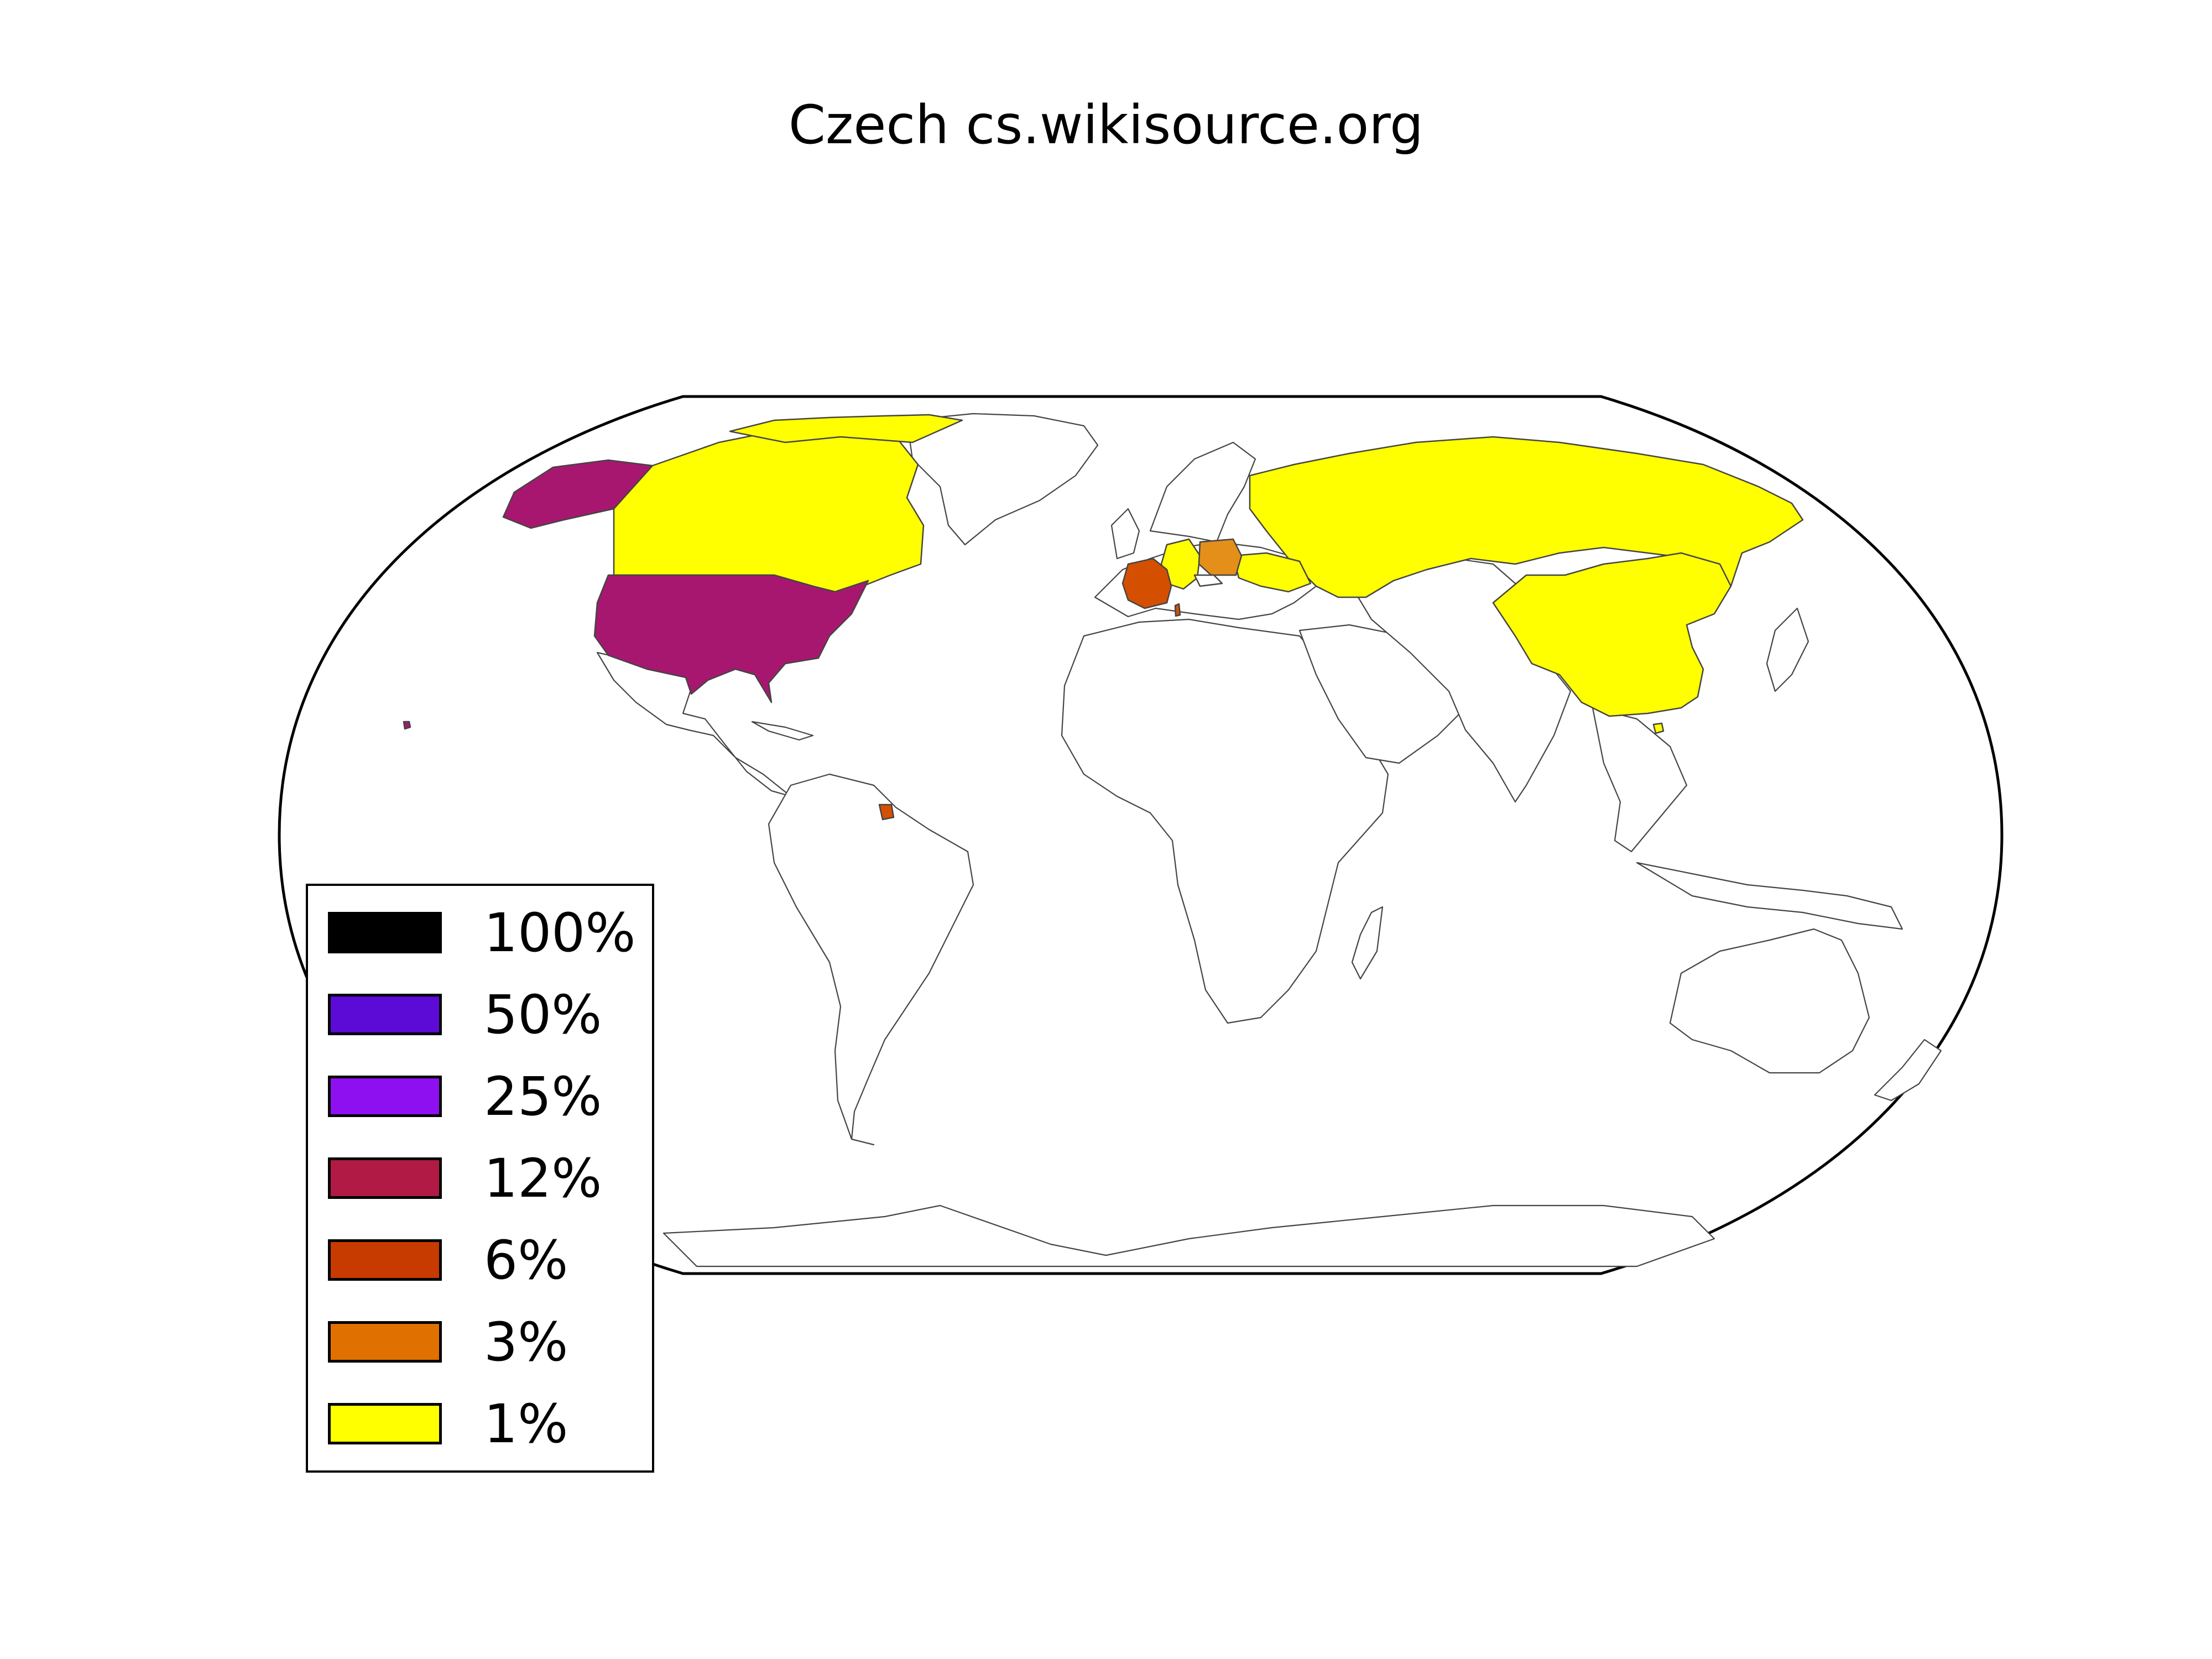 Image resolution: width=2212 pixels, height=1659 pixels. What do you see at coordinates (1225, 821) in the screenshot?
I see `africa` at bounding box center [1225, 821].